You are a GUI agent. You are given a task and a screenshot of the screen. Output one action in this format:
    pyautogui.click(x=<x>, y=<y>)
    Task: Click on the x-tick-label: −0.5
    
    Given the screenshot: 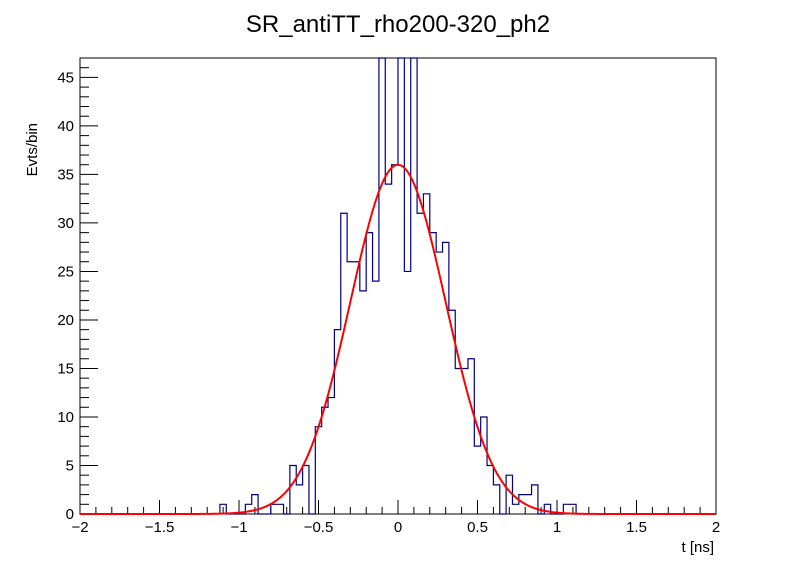 What is the action you would take?
    pyautogui.click(x=319, y=527)
    